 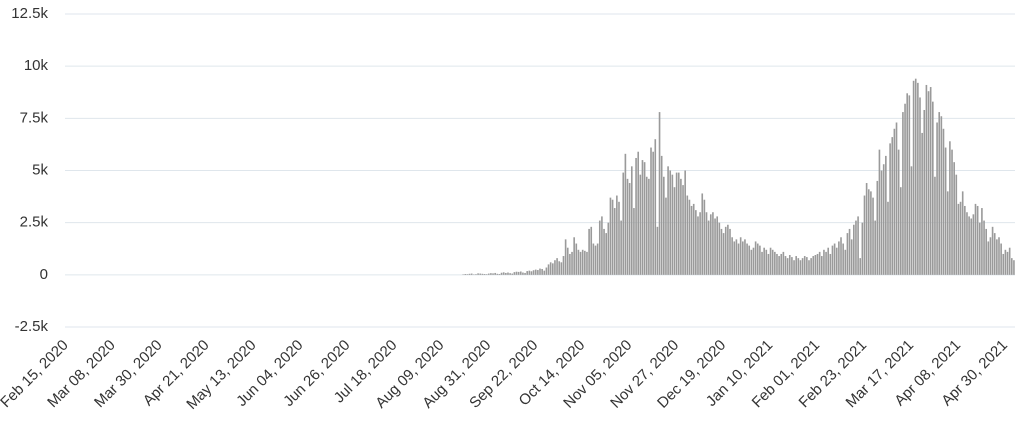 I want to click on y-tick-label: 10k, so click(x=36, y=65).